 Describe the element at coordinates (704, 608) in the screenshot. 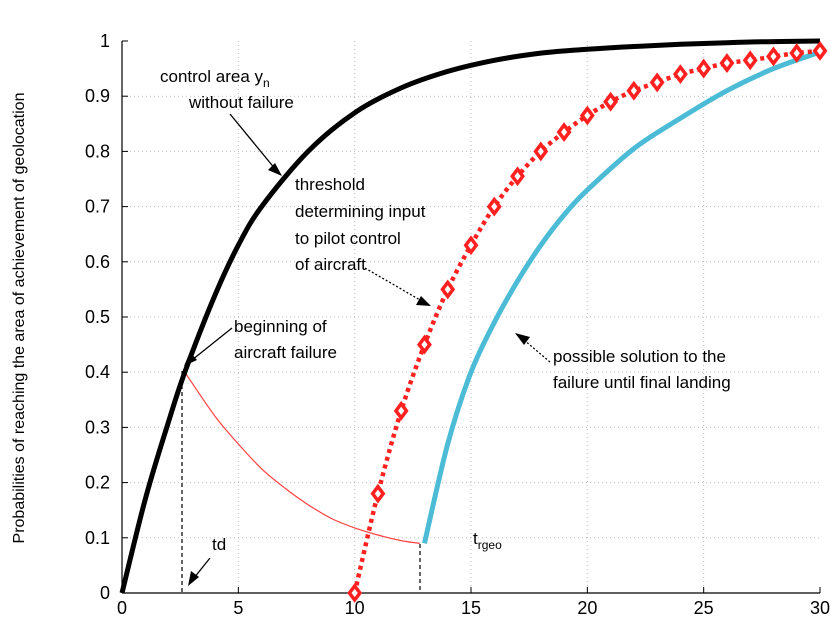

I see `x-tick-label: 25` at that location.